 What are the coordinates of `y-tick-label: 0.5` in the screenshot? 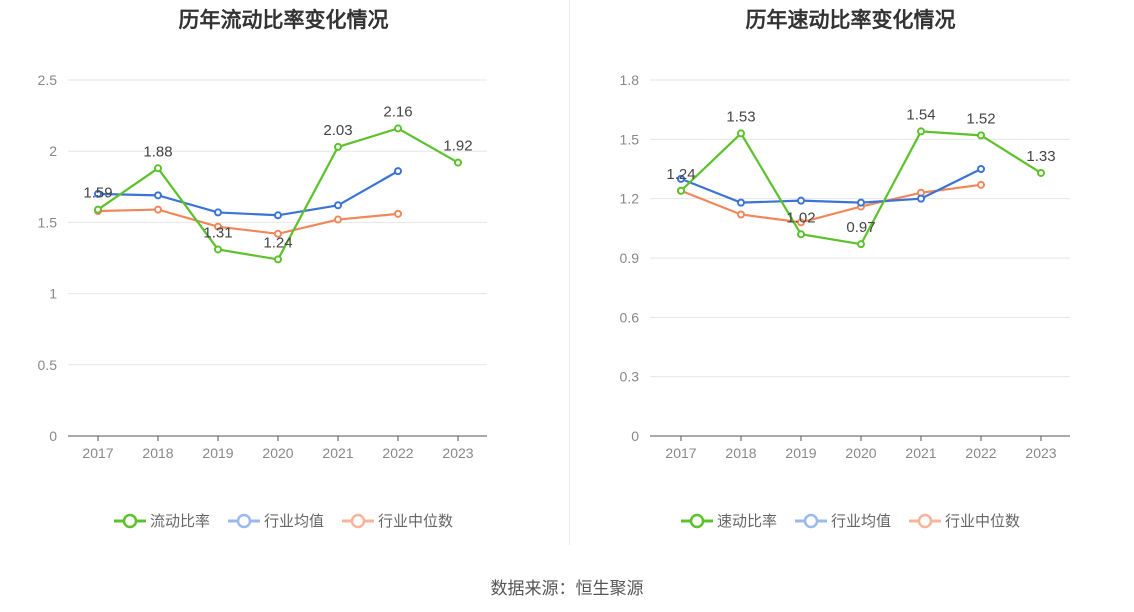 It's located at (48, 365).